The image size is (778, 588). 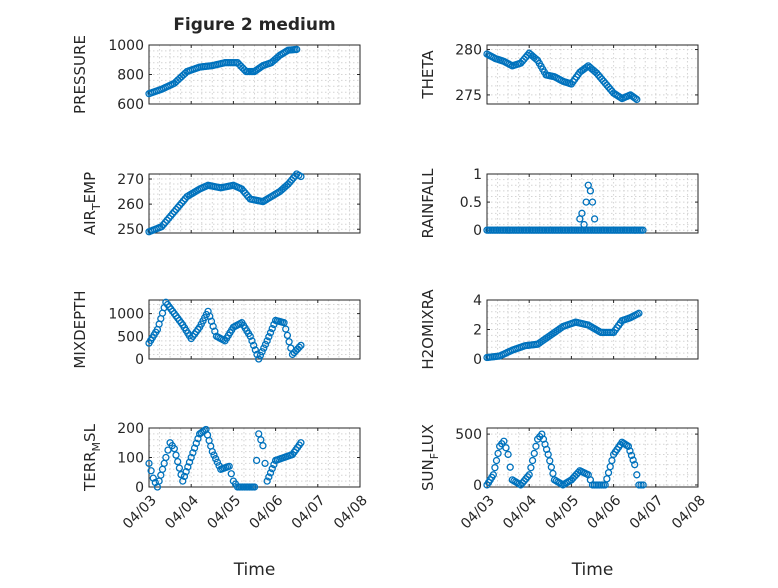 I want to click on y-axis-label: SUNFLUX, so click(x=430, y=457).